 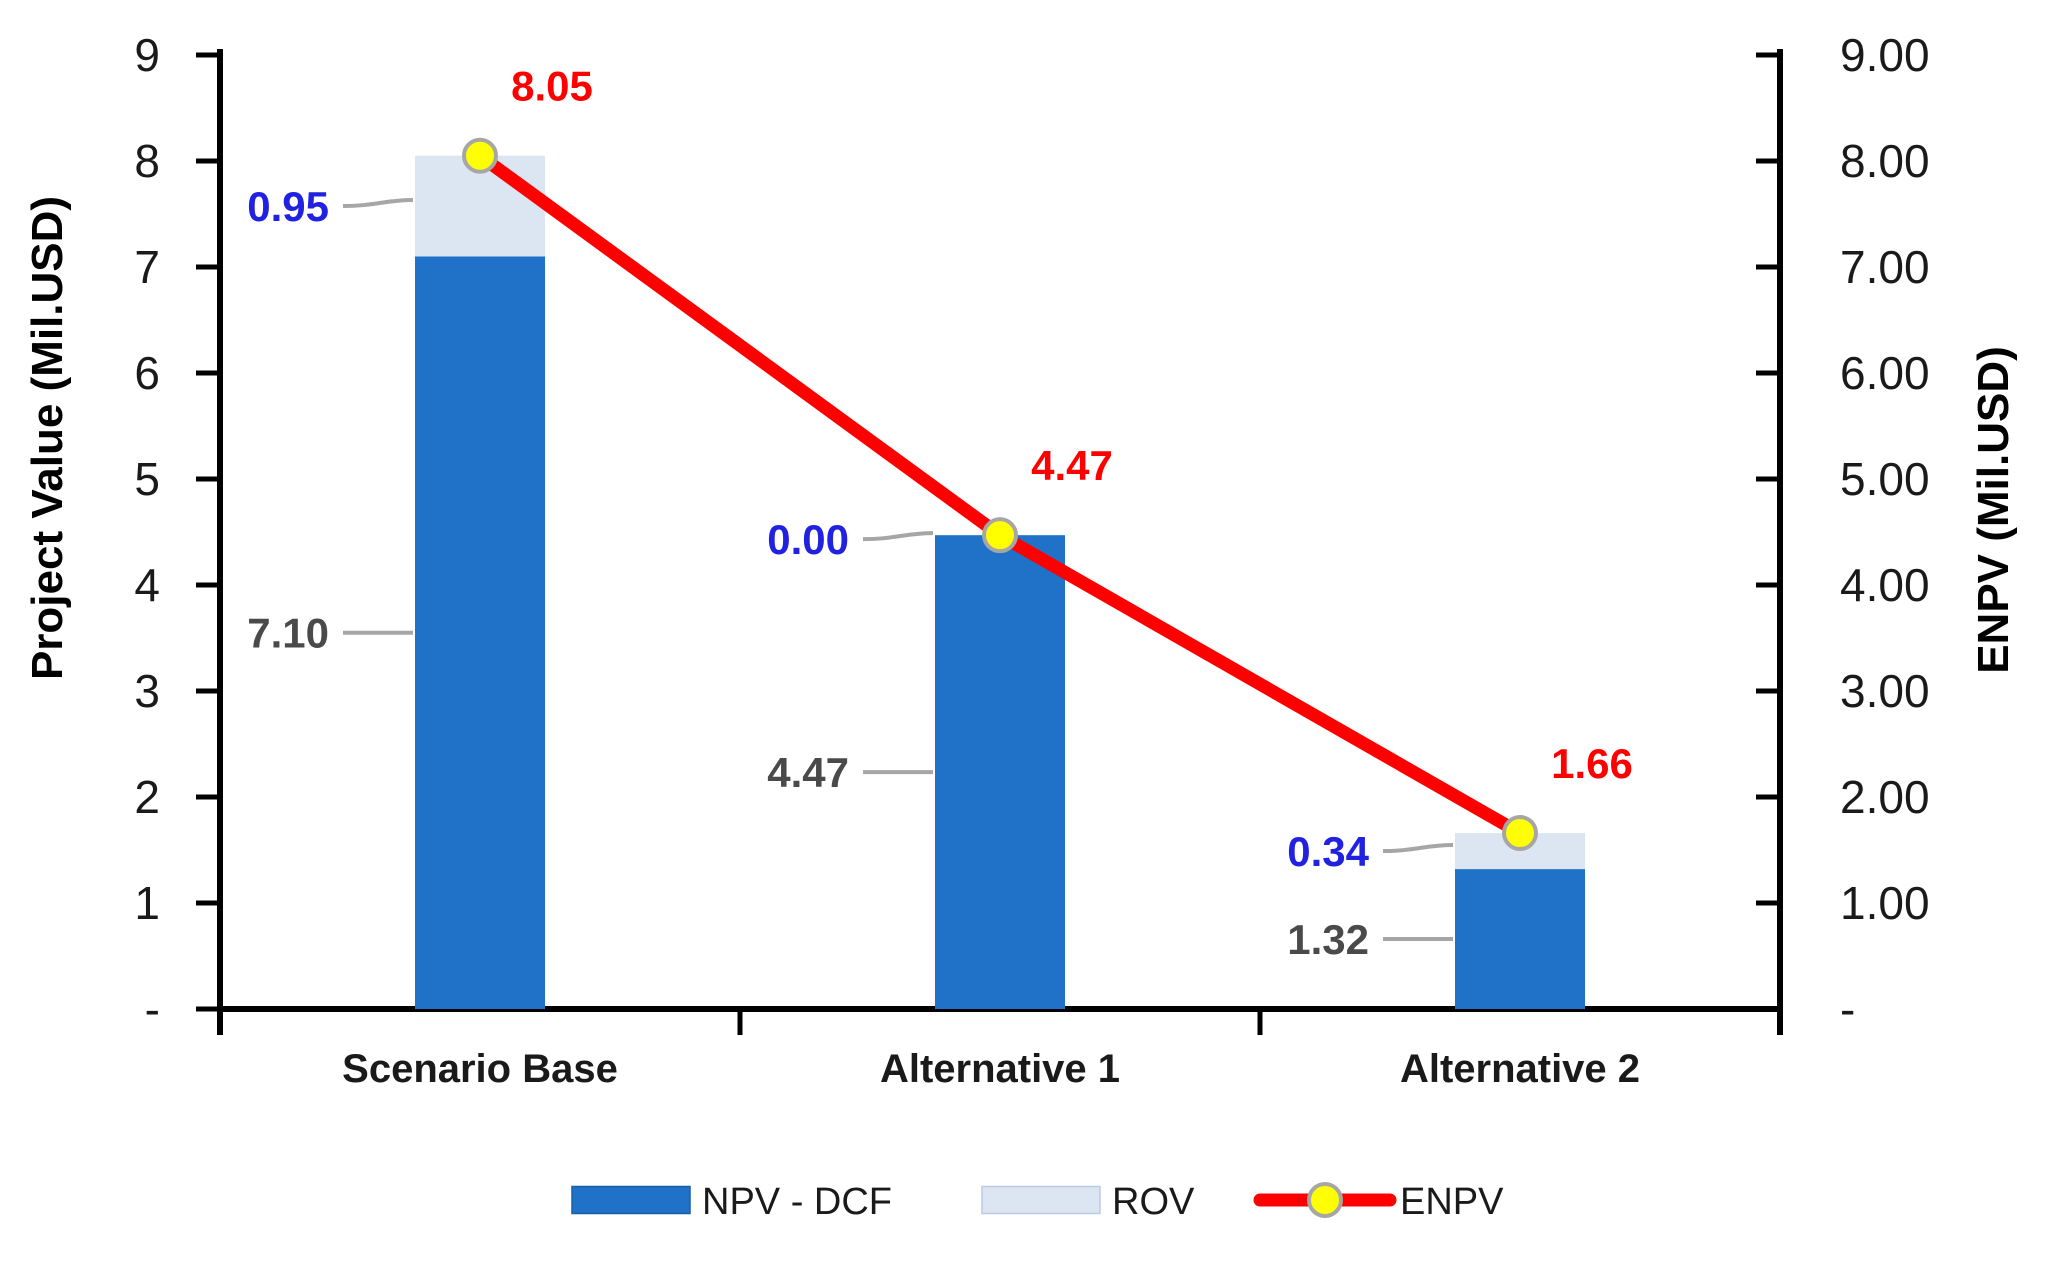 I want to click on rov-data-label: 0.95, so click(x=288, y=206).